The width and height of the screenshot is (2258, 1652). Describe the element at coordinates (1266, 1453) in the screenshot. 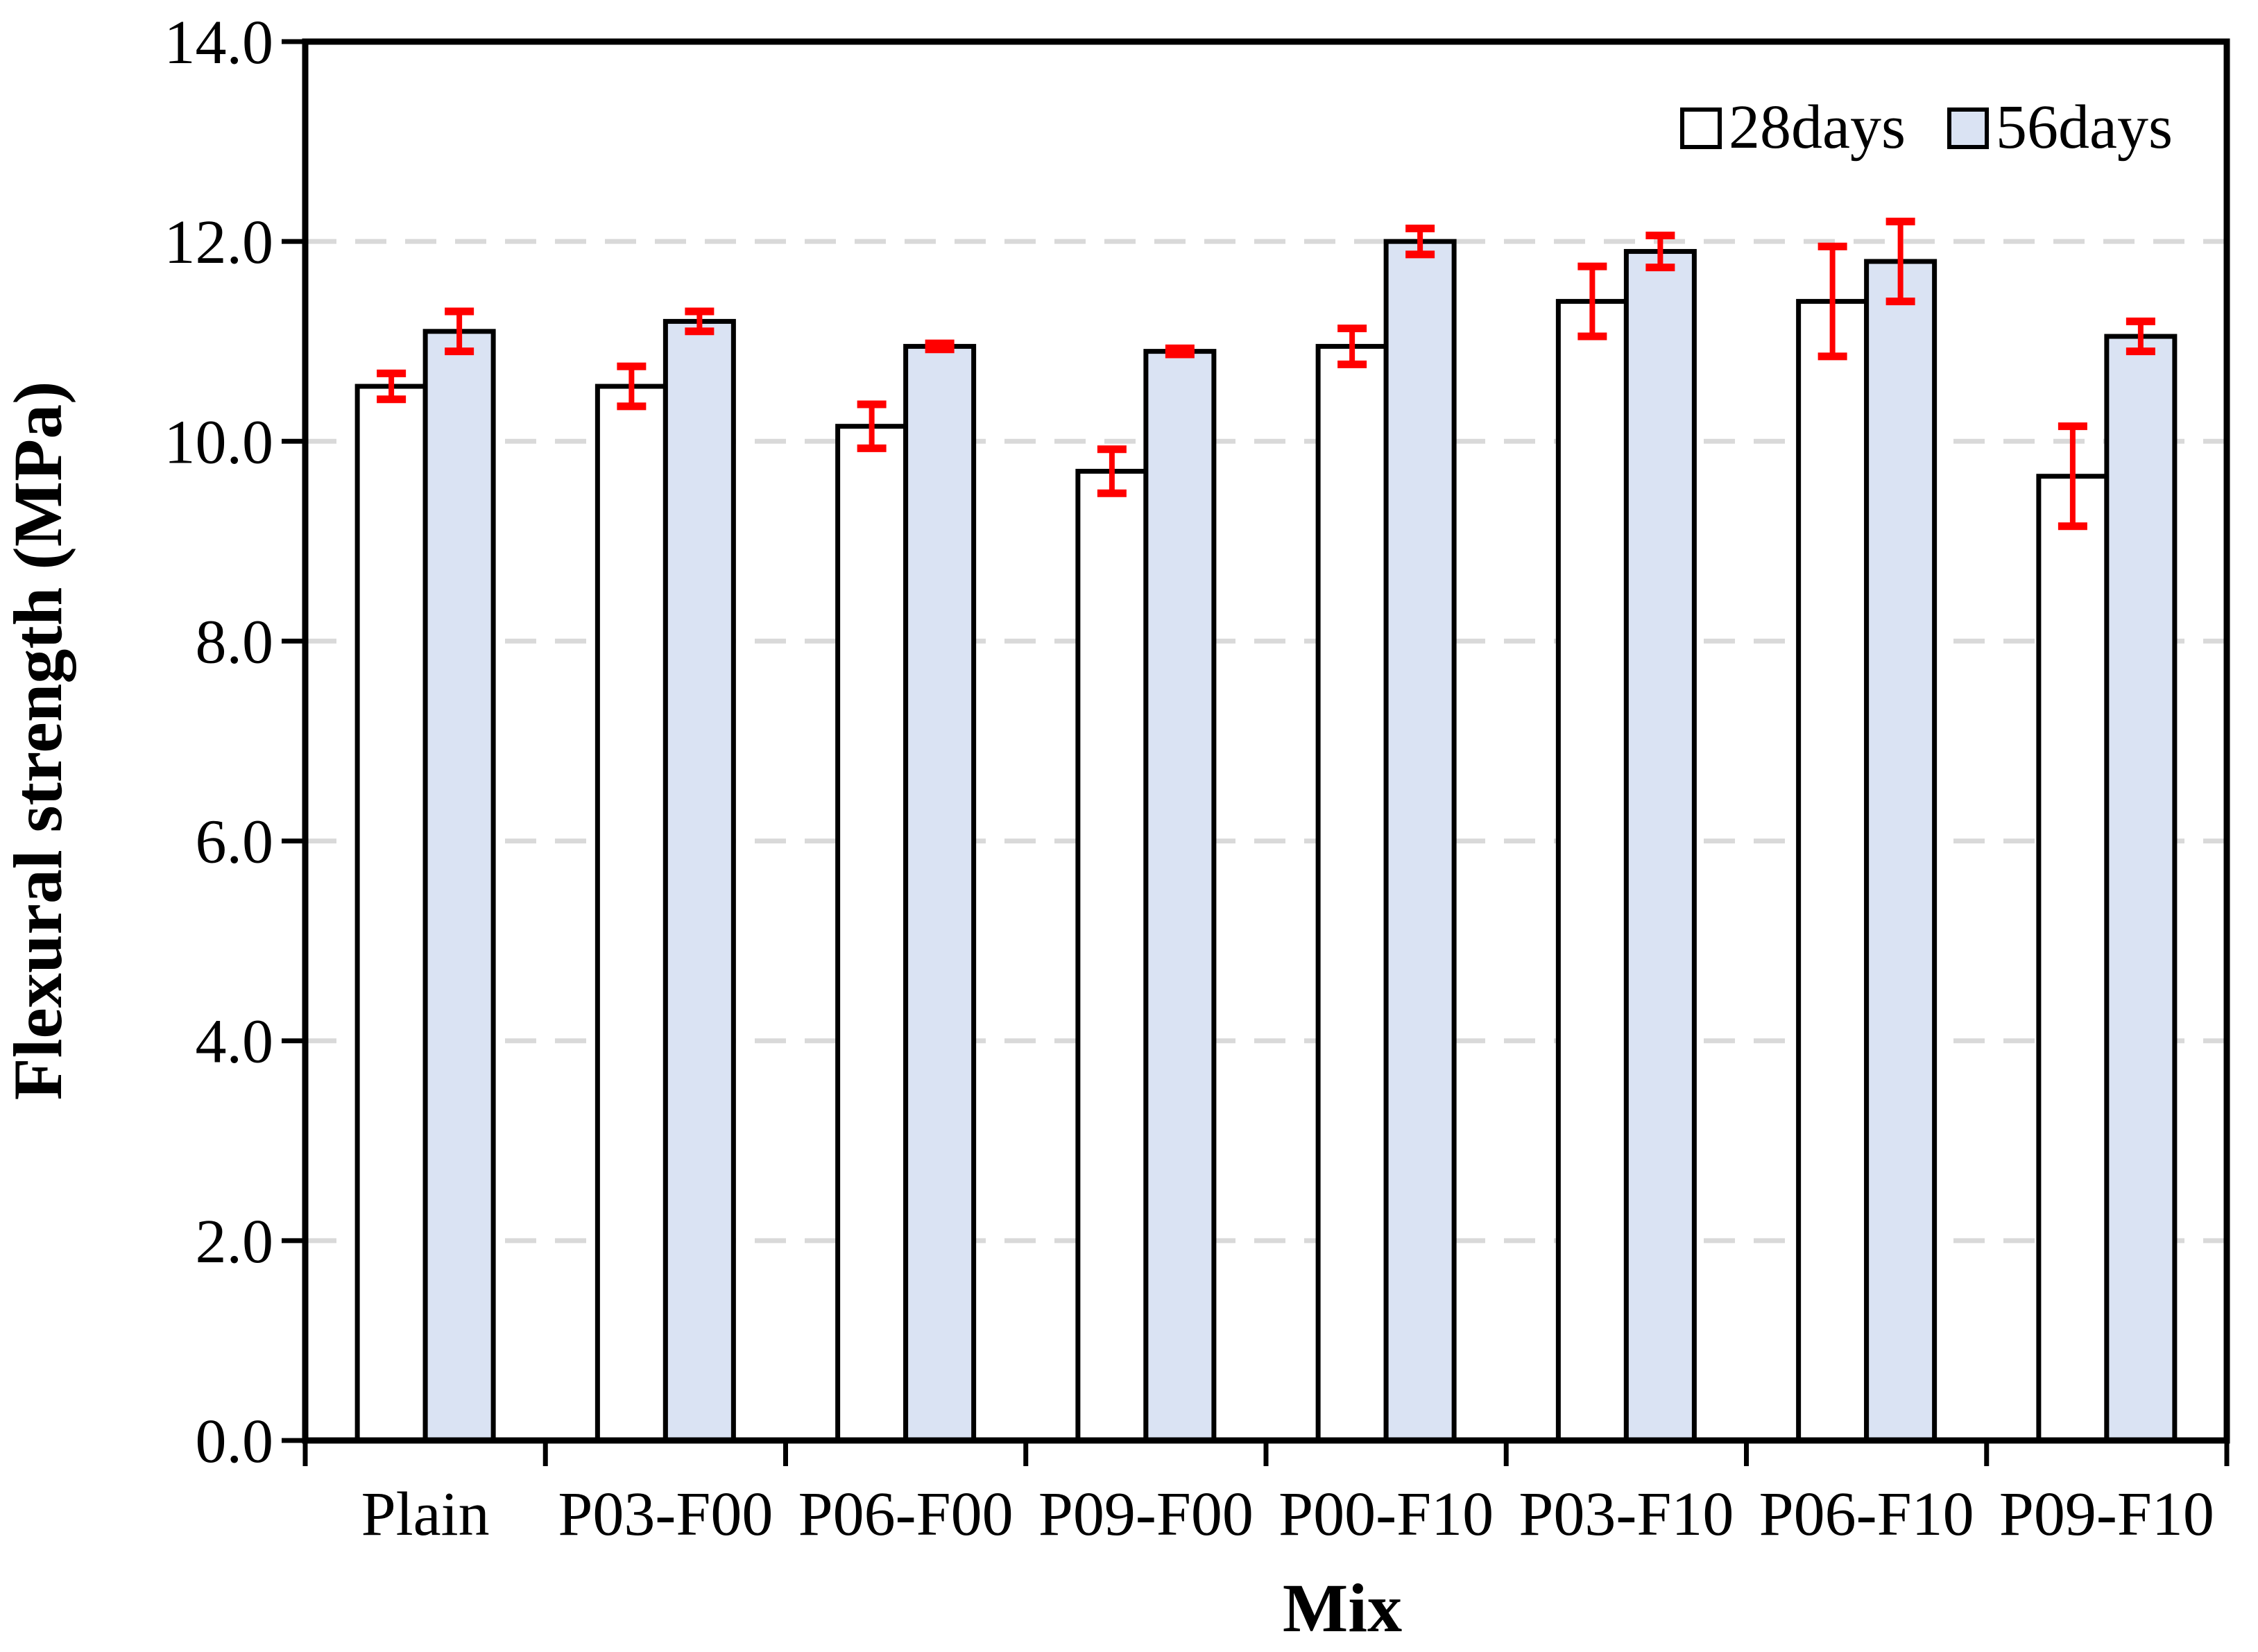

I see `x-axis-ticks-group` at that location.